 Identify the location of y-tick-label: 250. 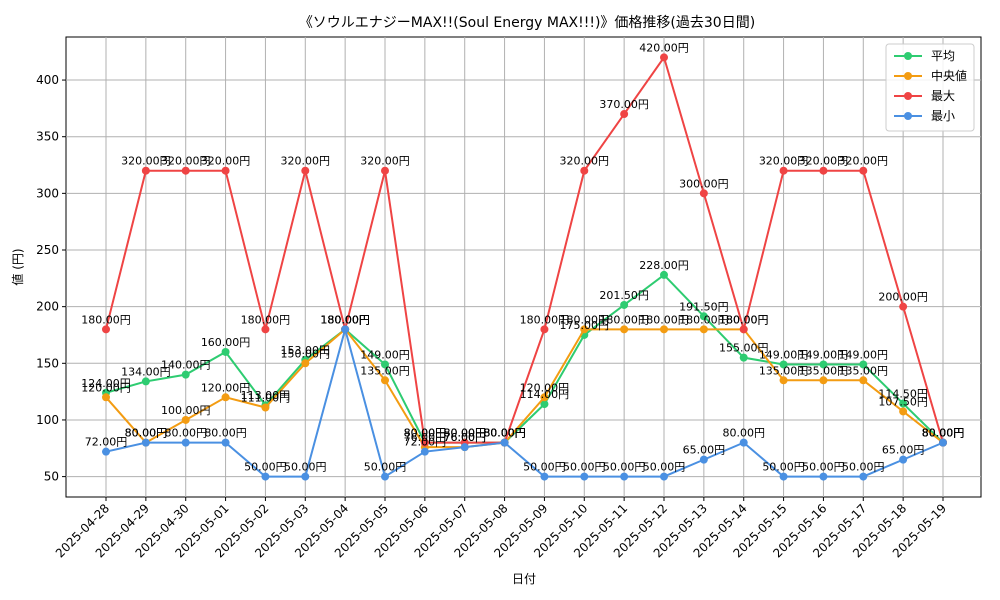
(47, 250).